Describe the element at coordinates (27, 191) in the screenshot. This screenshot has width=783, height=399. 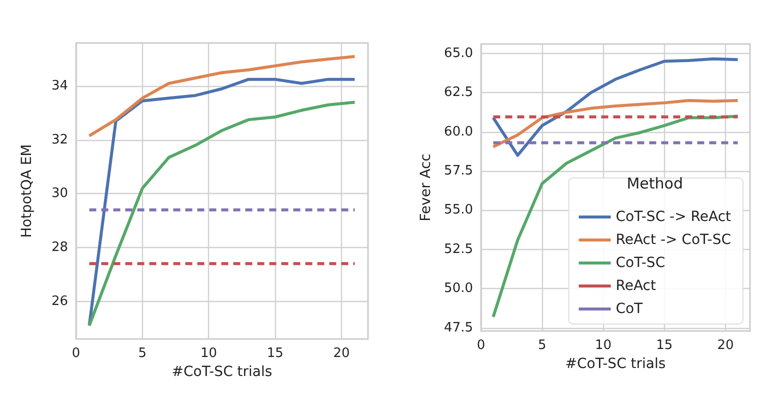
I see `y-axis-title: HotpotQA EM` at that location.